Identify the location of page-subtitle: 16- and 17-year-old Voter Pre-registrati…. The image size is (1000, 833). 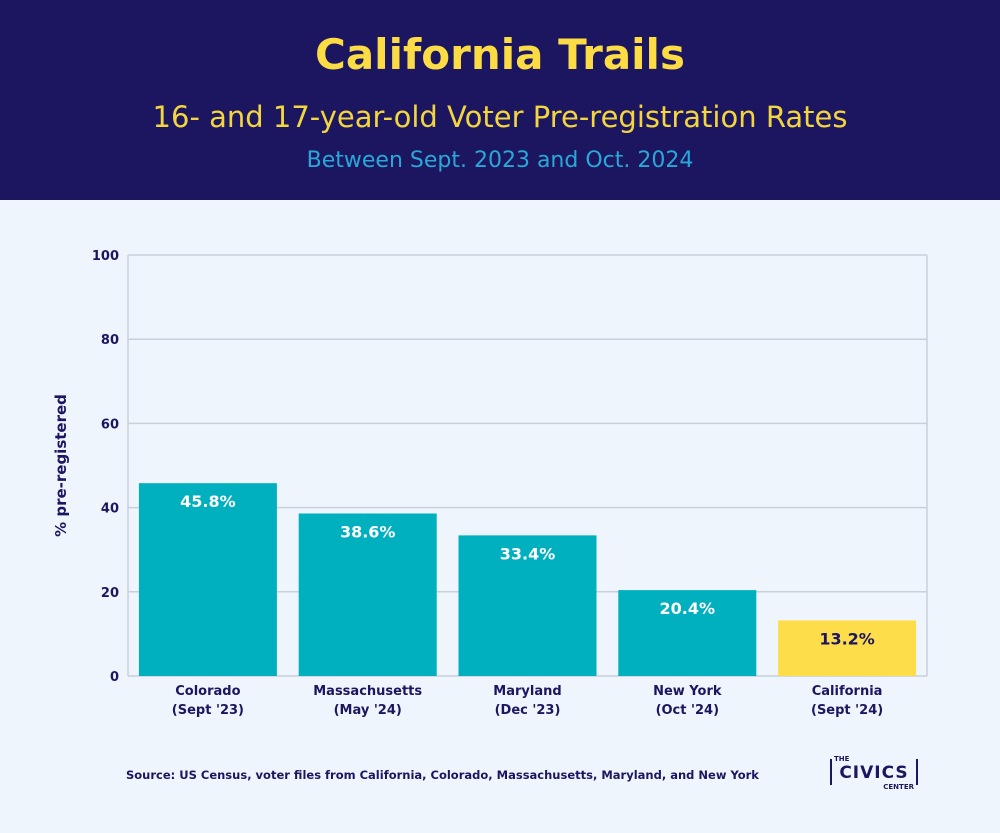
(500, 117).